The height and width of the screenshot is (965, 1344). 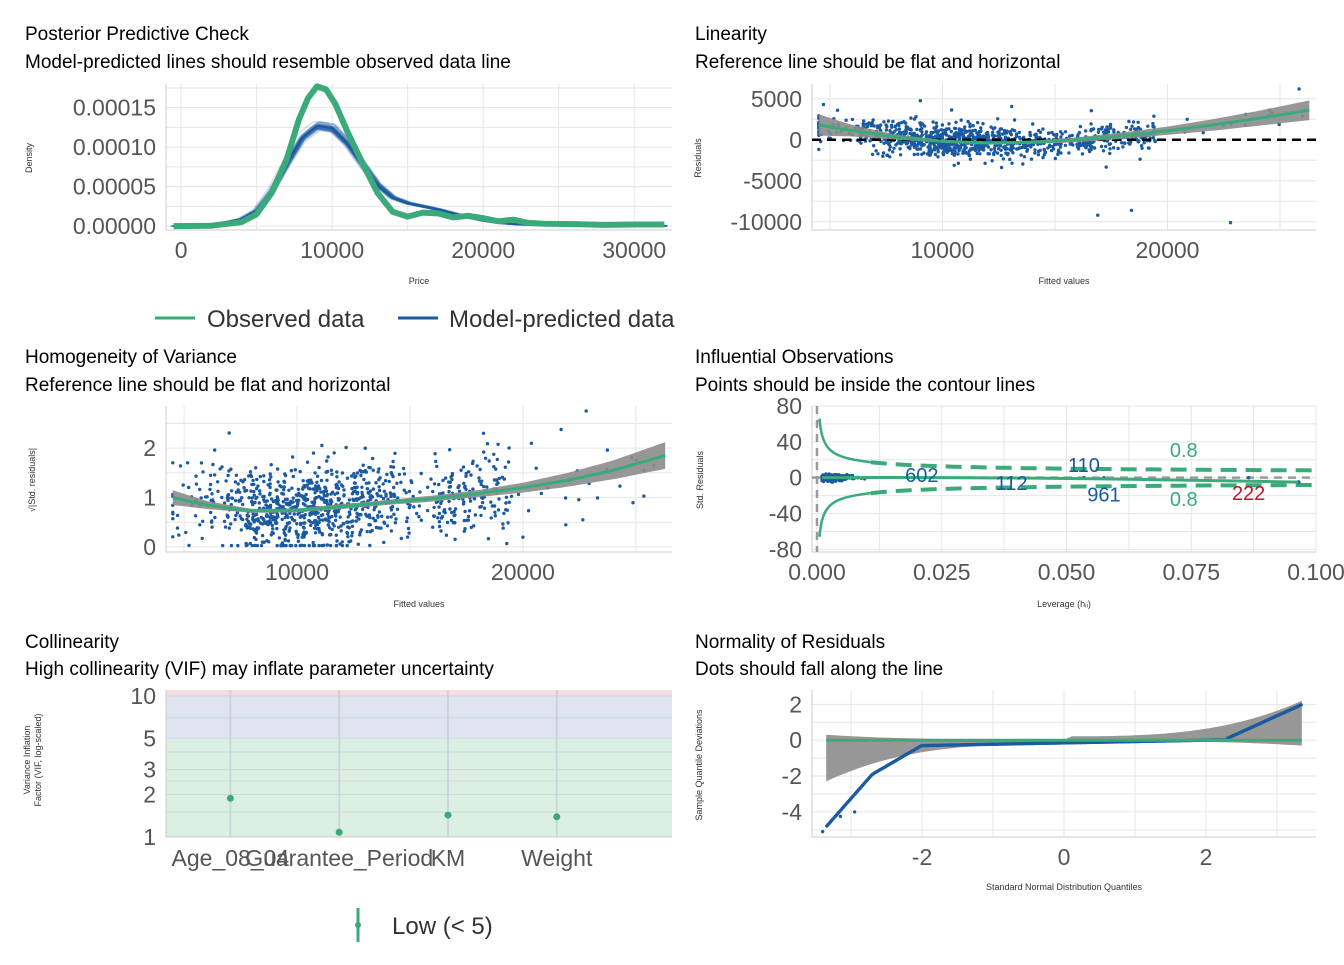 I want to click on x-tick-label: 10000, so click(x=943, y=250).